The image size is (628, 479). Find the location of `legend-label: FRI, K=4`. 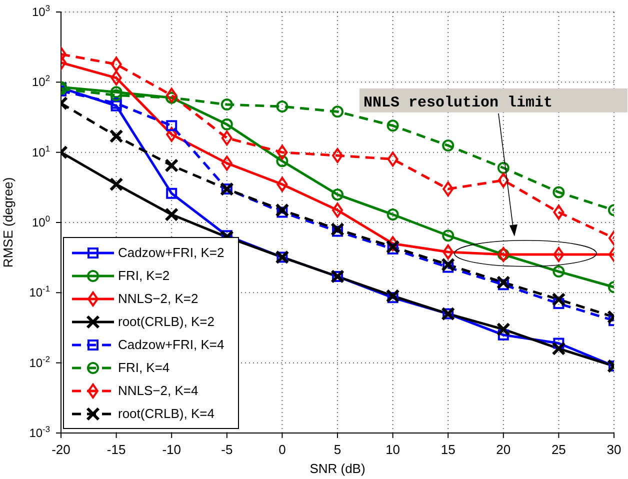

legend-label: FRI, K=4 is located at coordinates (144, 367).